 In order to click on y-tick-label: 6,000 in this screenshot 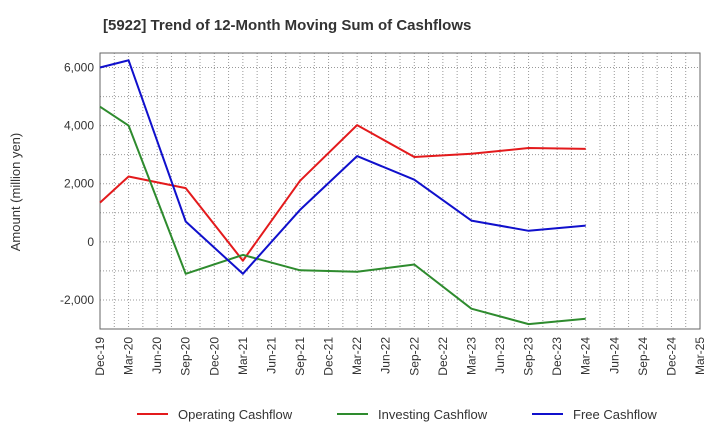, I will do `click(79, 68)`.